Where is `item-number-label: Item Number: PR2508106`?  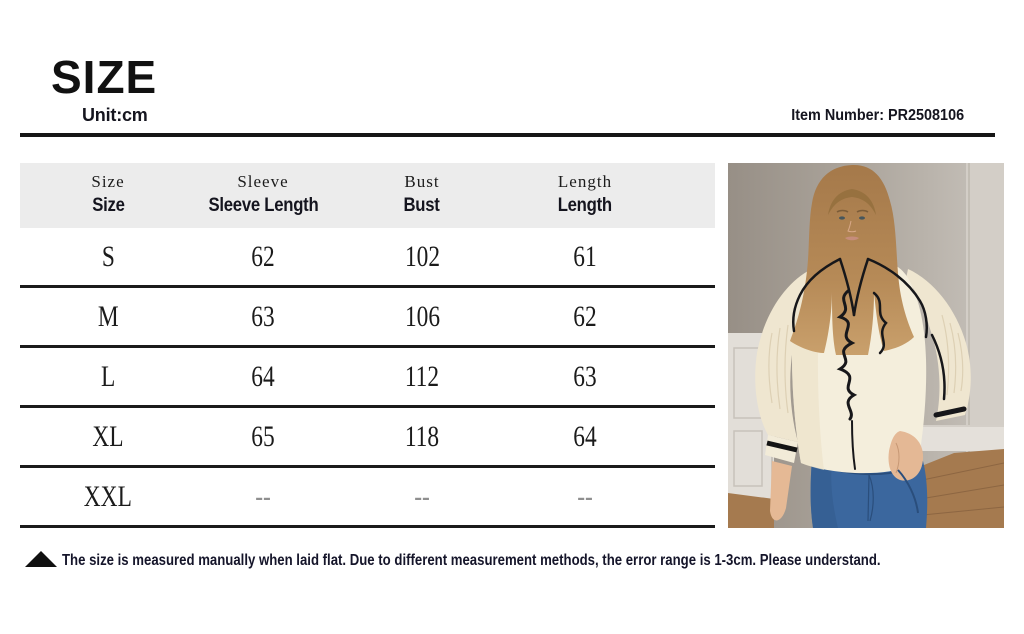 item-number-label: Item Number: PR2508106 is located at coordinates (877, 115).